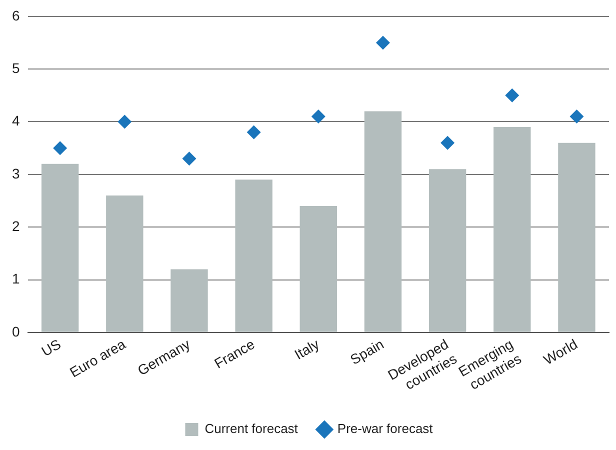 This screenshot has width=616, height=450. I want to click on y-tick-label: 0, so click(16, 331).